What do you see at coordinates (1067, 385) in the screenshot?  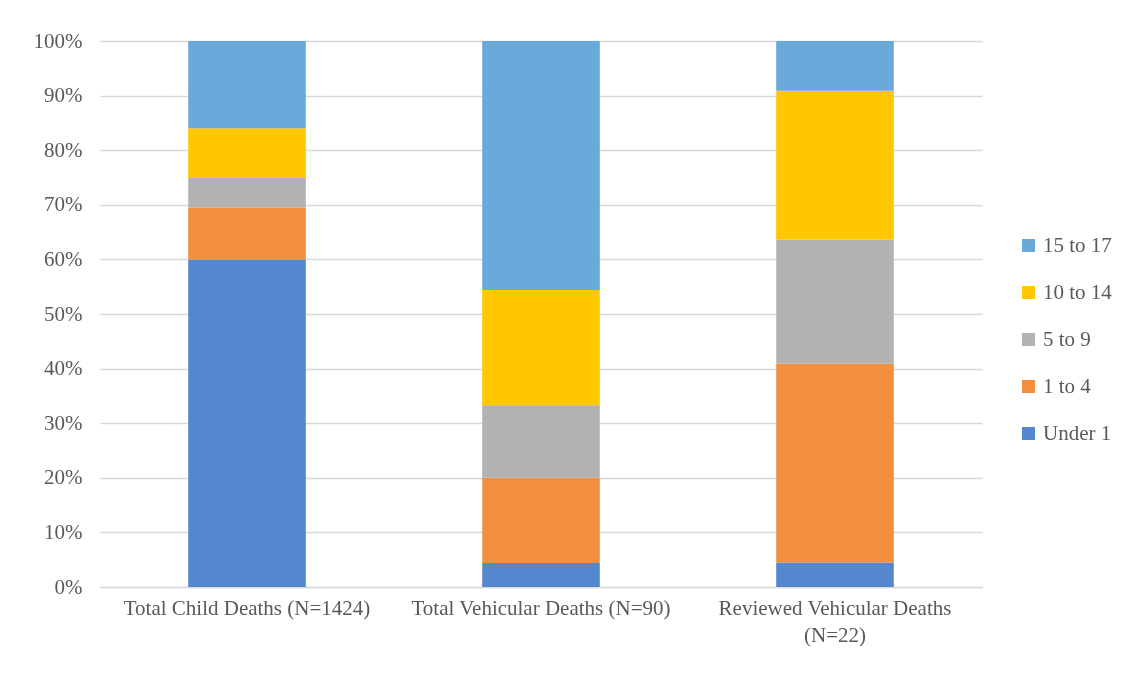 I see `legend-label: 1 to 4` at bounding box center [1067, 385].